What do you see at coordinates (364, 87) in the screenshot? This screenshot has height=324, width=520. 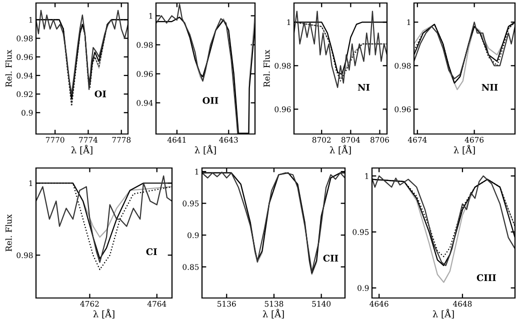 I see `annotation: NI` at bounding box center [364, 87].